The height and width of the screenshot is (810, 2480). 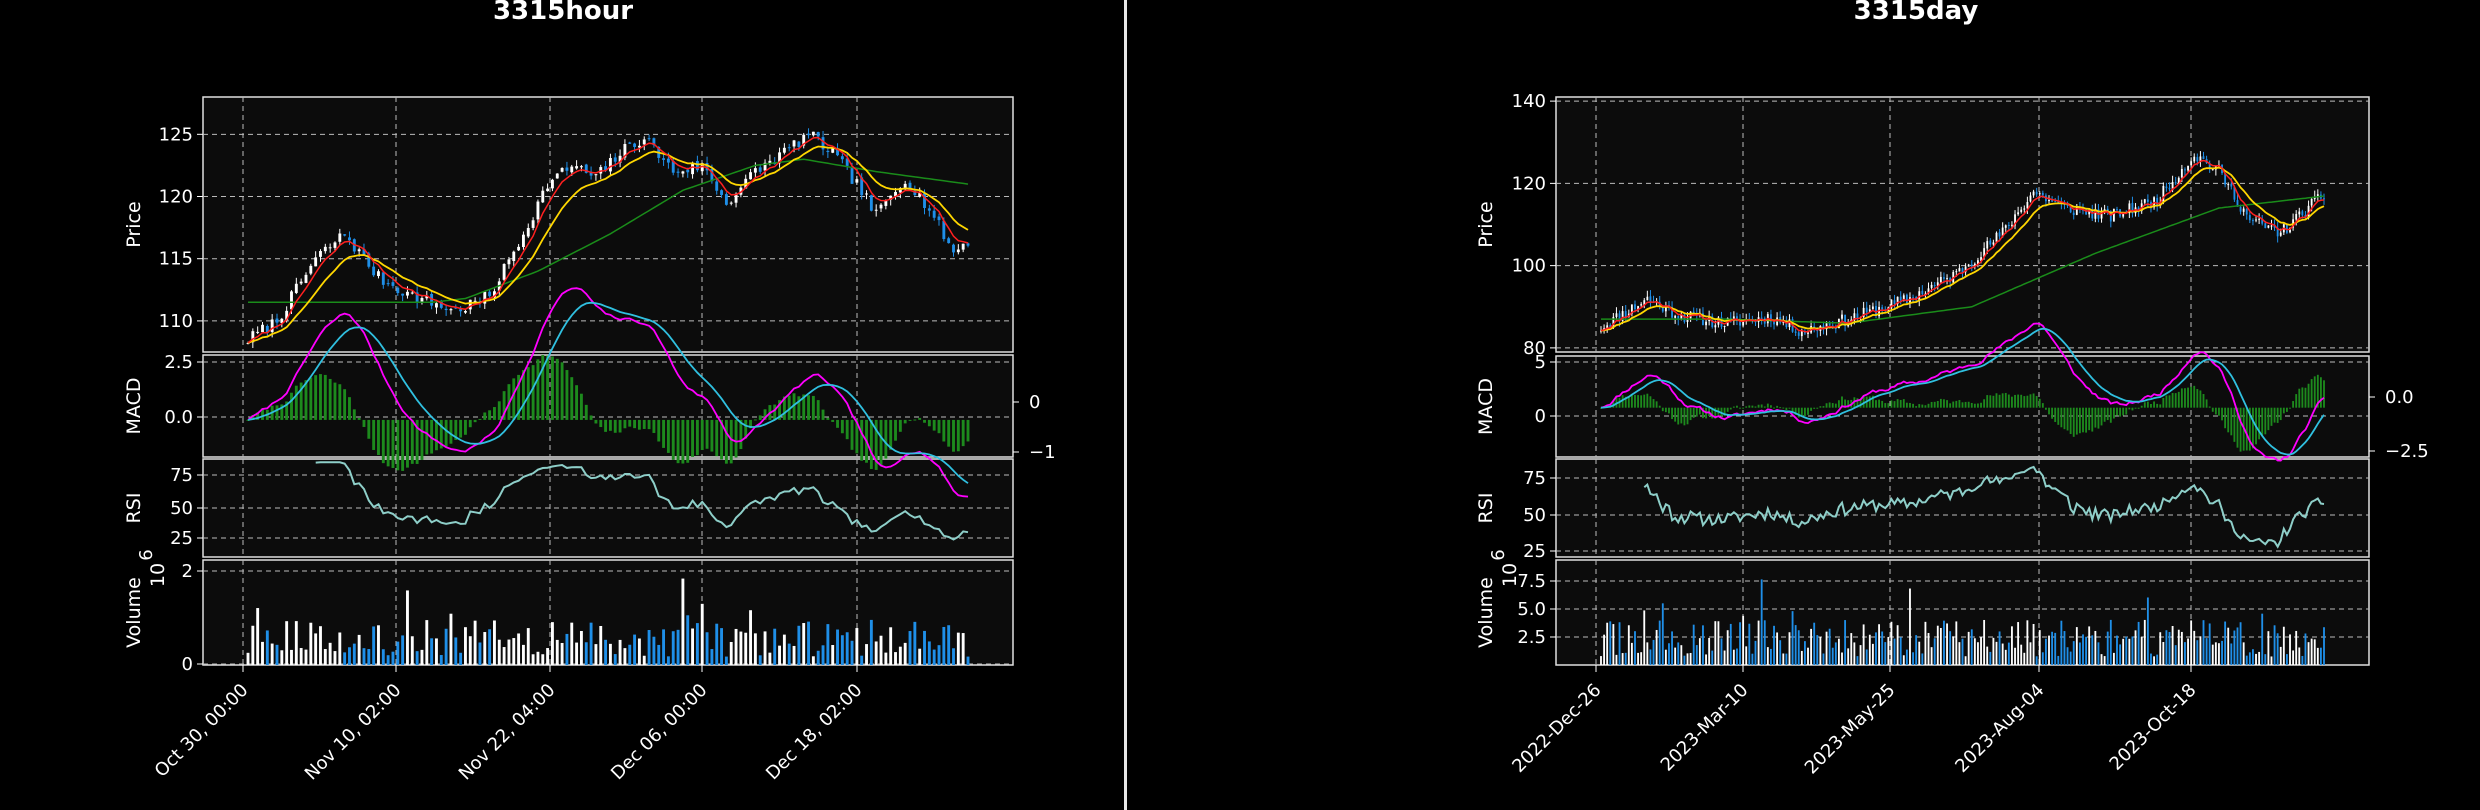 What do you see at coordinates (1534, 478) in the screenshot?
I see `rsi-tick-label: 75` at bounding box center [1534, 478].